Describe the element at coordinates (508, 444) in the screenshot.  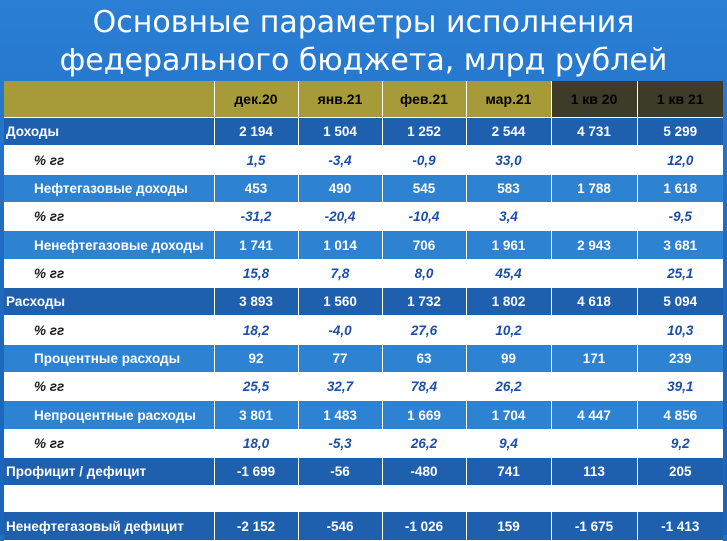
I see `cell: 9,4` at that location.